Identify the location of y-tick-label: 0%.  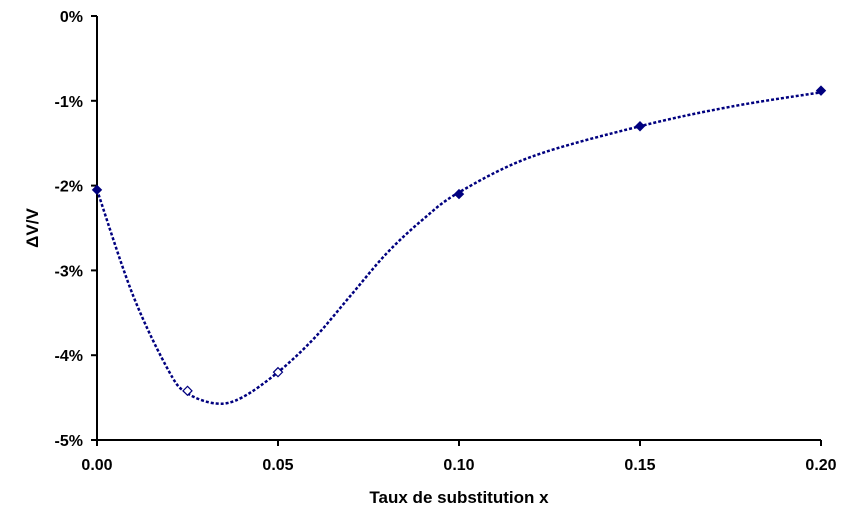
(71, 17).